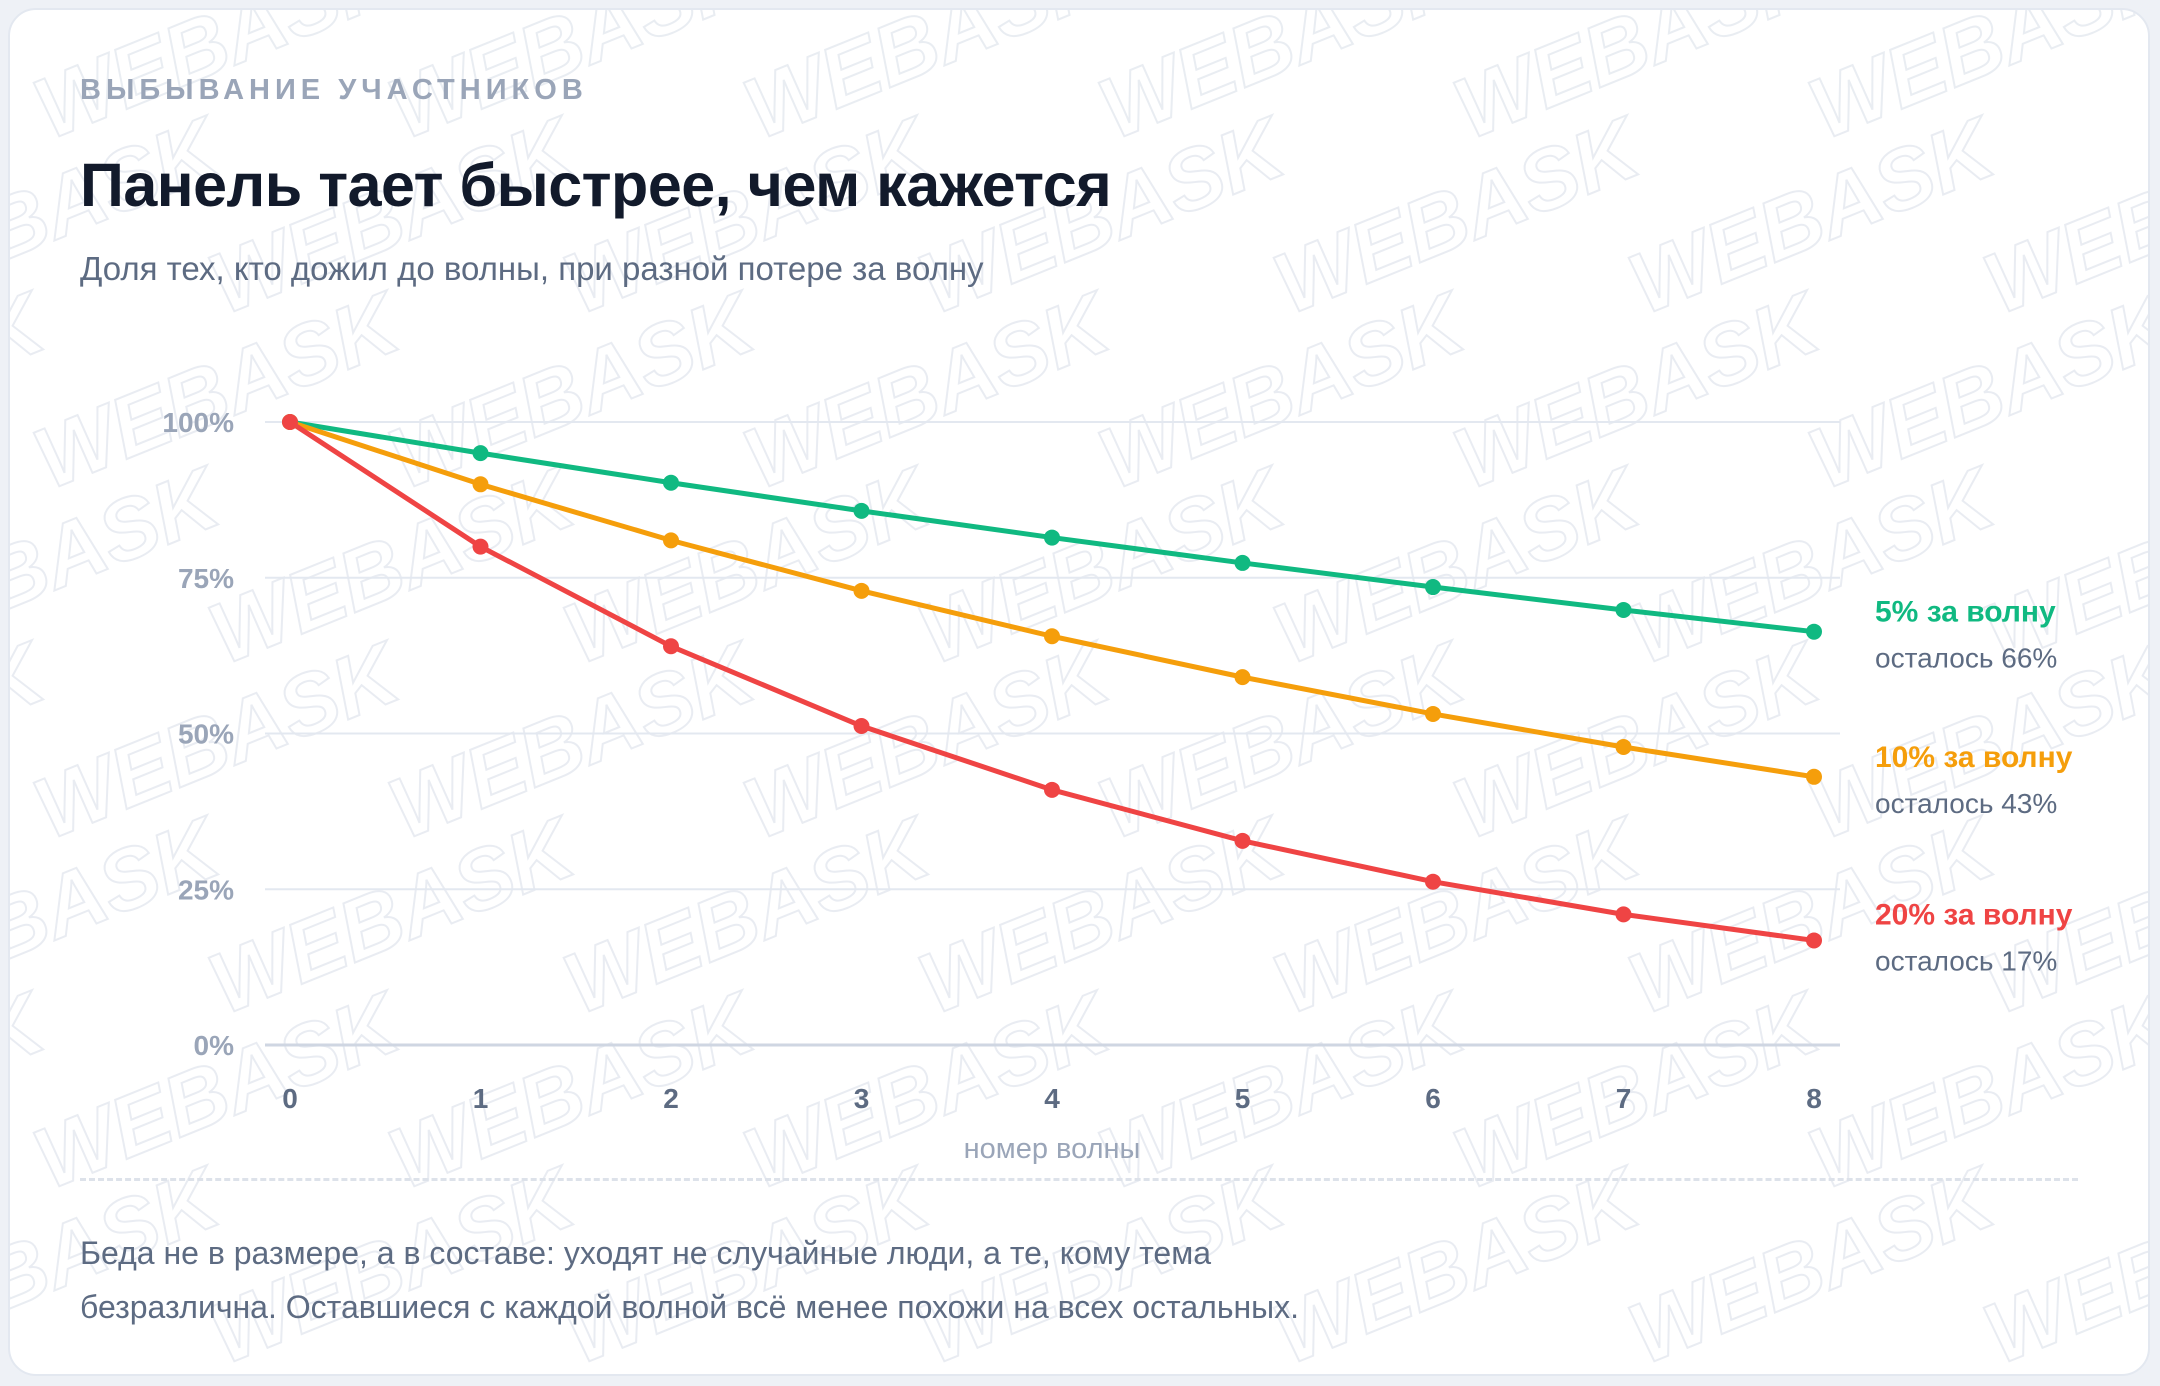  Describe the element at coordinates (206, 578) in the screenshot. I see `y-tick-label: 75%` at that location.